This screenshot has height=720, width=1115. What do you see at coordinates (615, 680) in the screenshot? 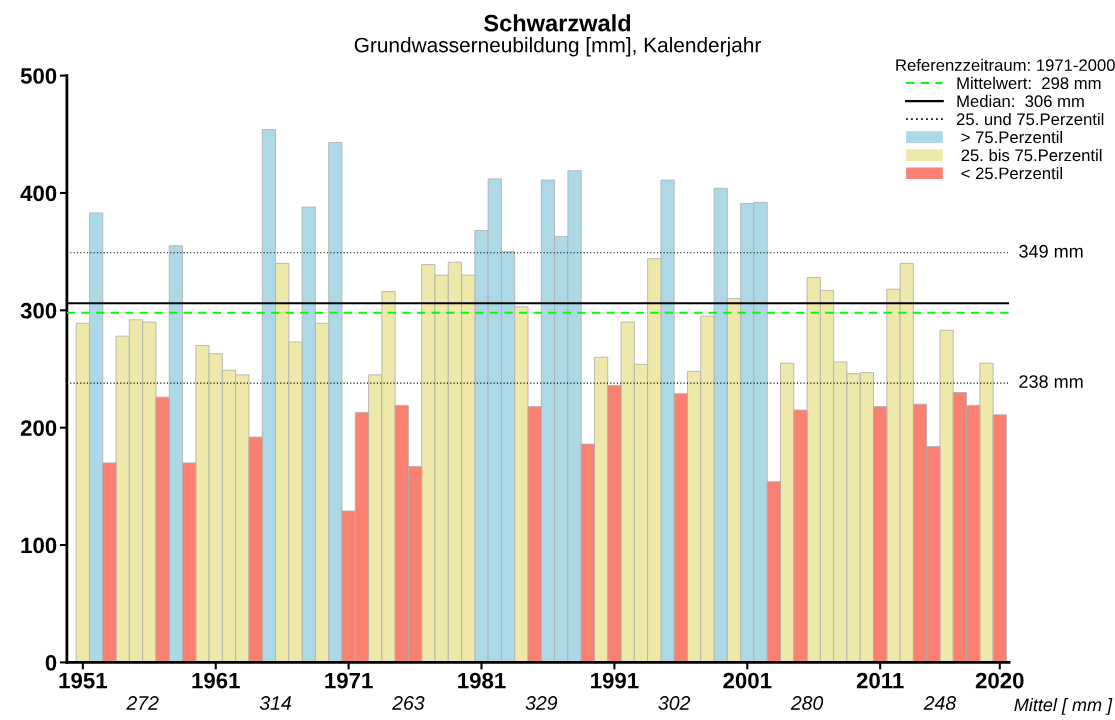
I see `x-tick-label: 1991` at bounding box center [615, 680].